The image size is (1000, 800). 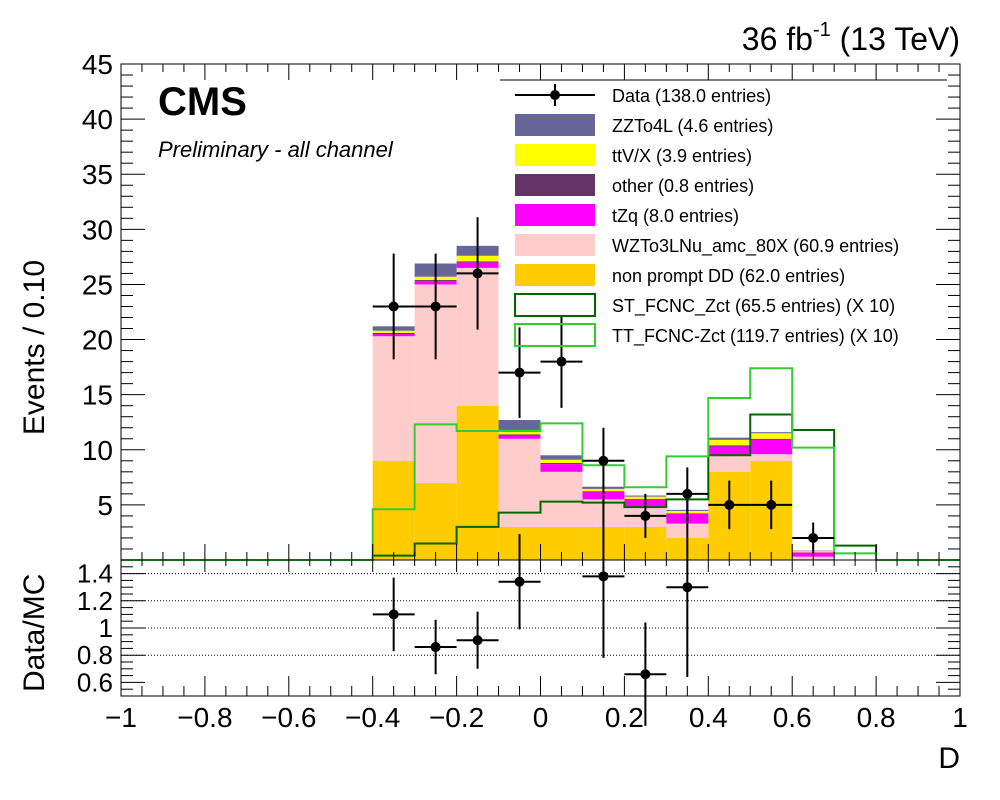 What do you see at coordinates (708, 717) in the screenshot?
I see `ratio-xtick-label-7: 0.4` at bounding box center [708, 717].